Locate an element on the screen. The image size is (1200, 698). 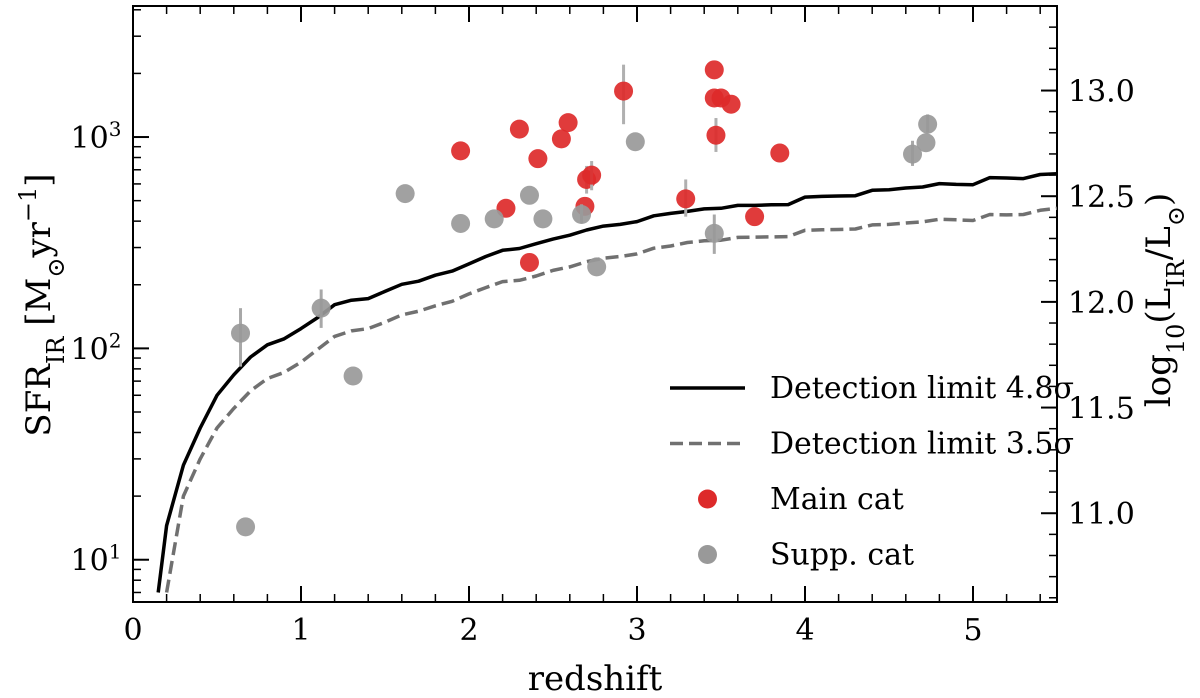
legend-label-det48: Detection limit 4.8σ is located at coordinates (922, 388).